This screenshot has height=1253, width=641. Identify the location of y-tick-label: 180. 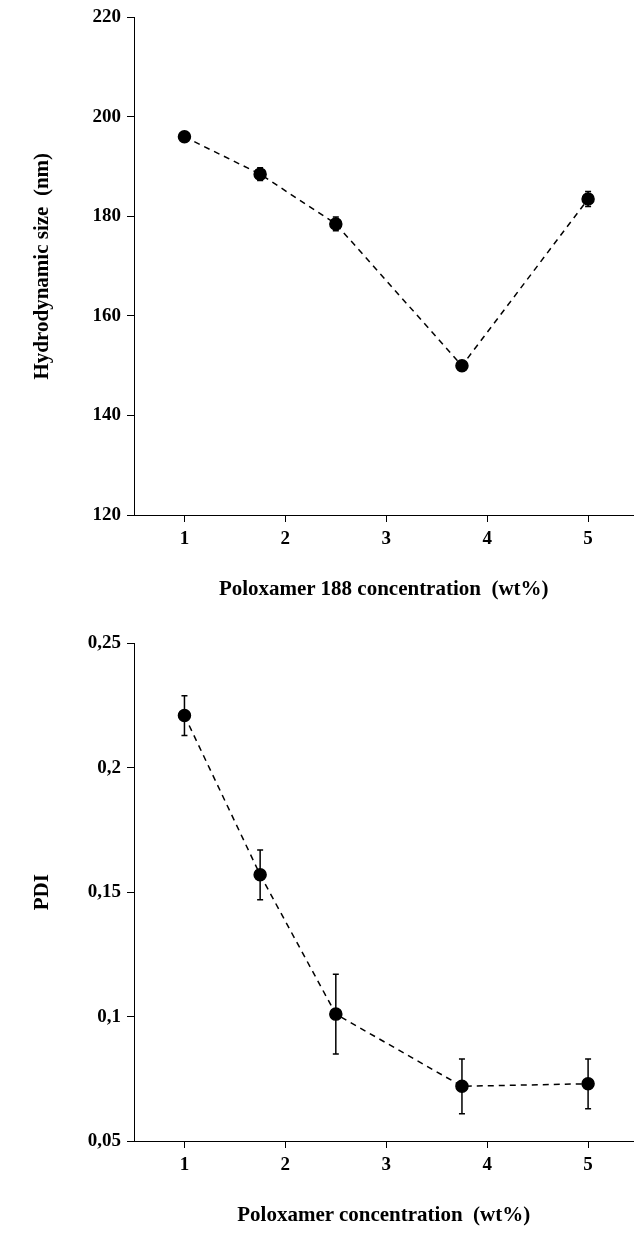
(106, 215).